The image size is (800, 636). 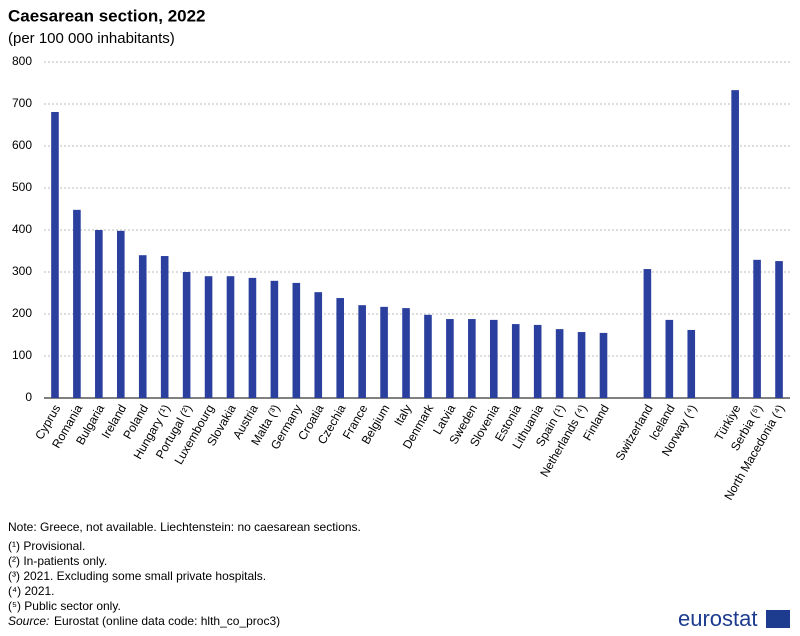 What do you see at coordinates (22, 271) in the screenshot?
I see `y-tick-label: 300` at bounding box center [22, 271].